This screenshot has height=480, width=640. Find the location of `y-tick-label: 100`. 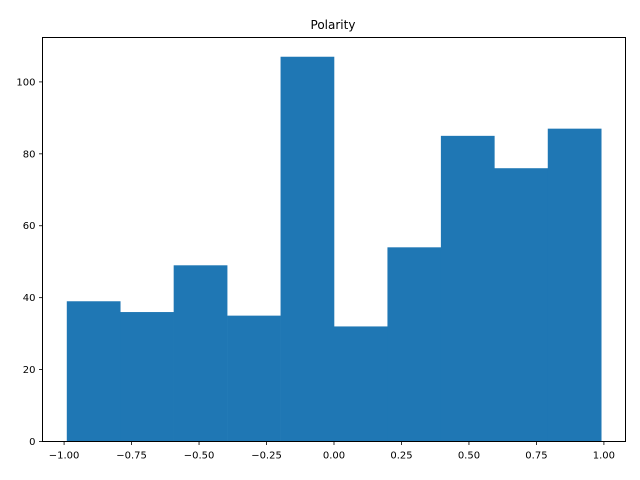

y-tick-label: 100 is located at coordinates (25, 82).